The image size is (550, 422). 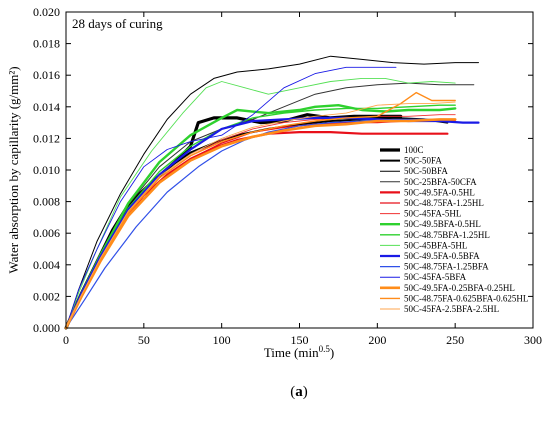 What do you see at coordinates (414, 150) in the screenshot?
I see `legend-label: 100C` at bounding box center [414, 150].